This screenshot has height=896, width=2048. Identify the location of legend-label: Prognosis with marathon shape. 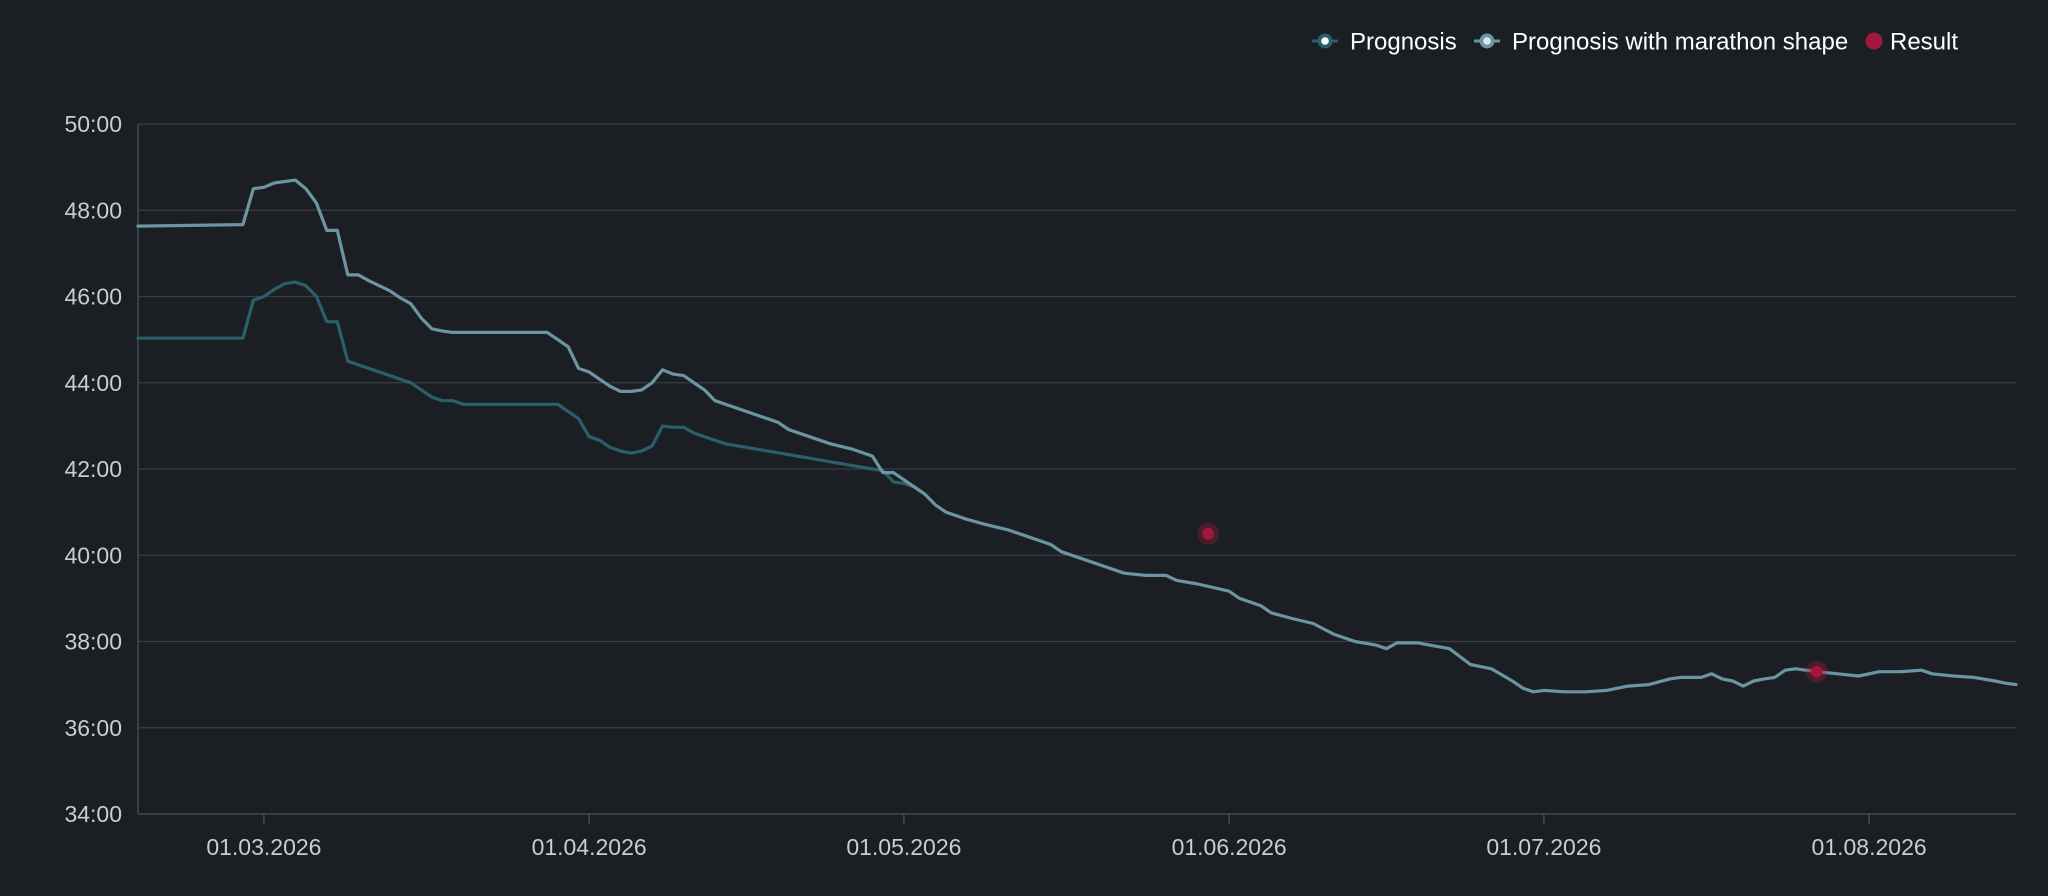
(1680, 42).